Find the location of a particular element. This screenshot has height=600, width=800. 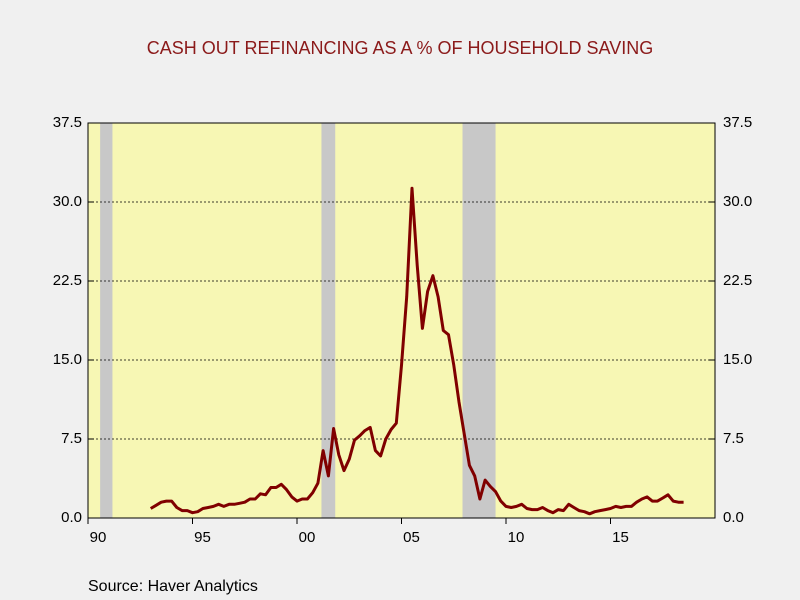

x-tick-label: 95 is located at coordinates (202, 537).